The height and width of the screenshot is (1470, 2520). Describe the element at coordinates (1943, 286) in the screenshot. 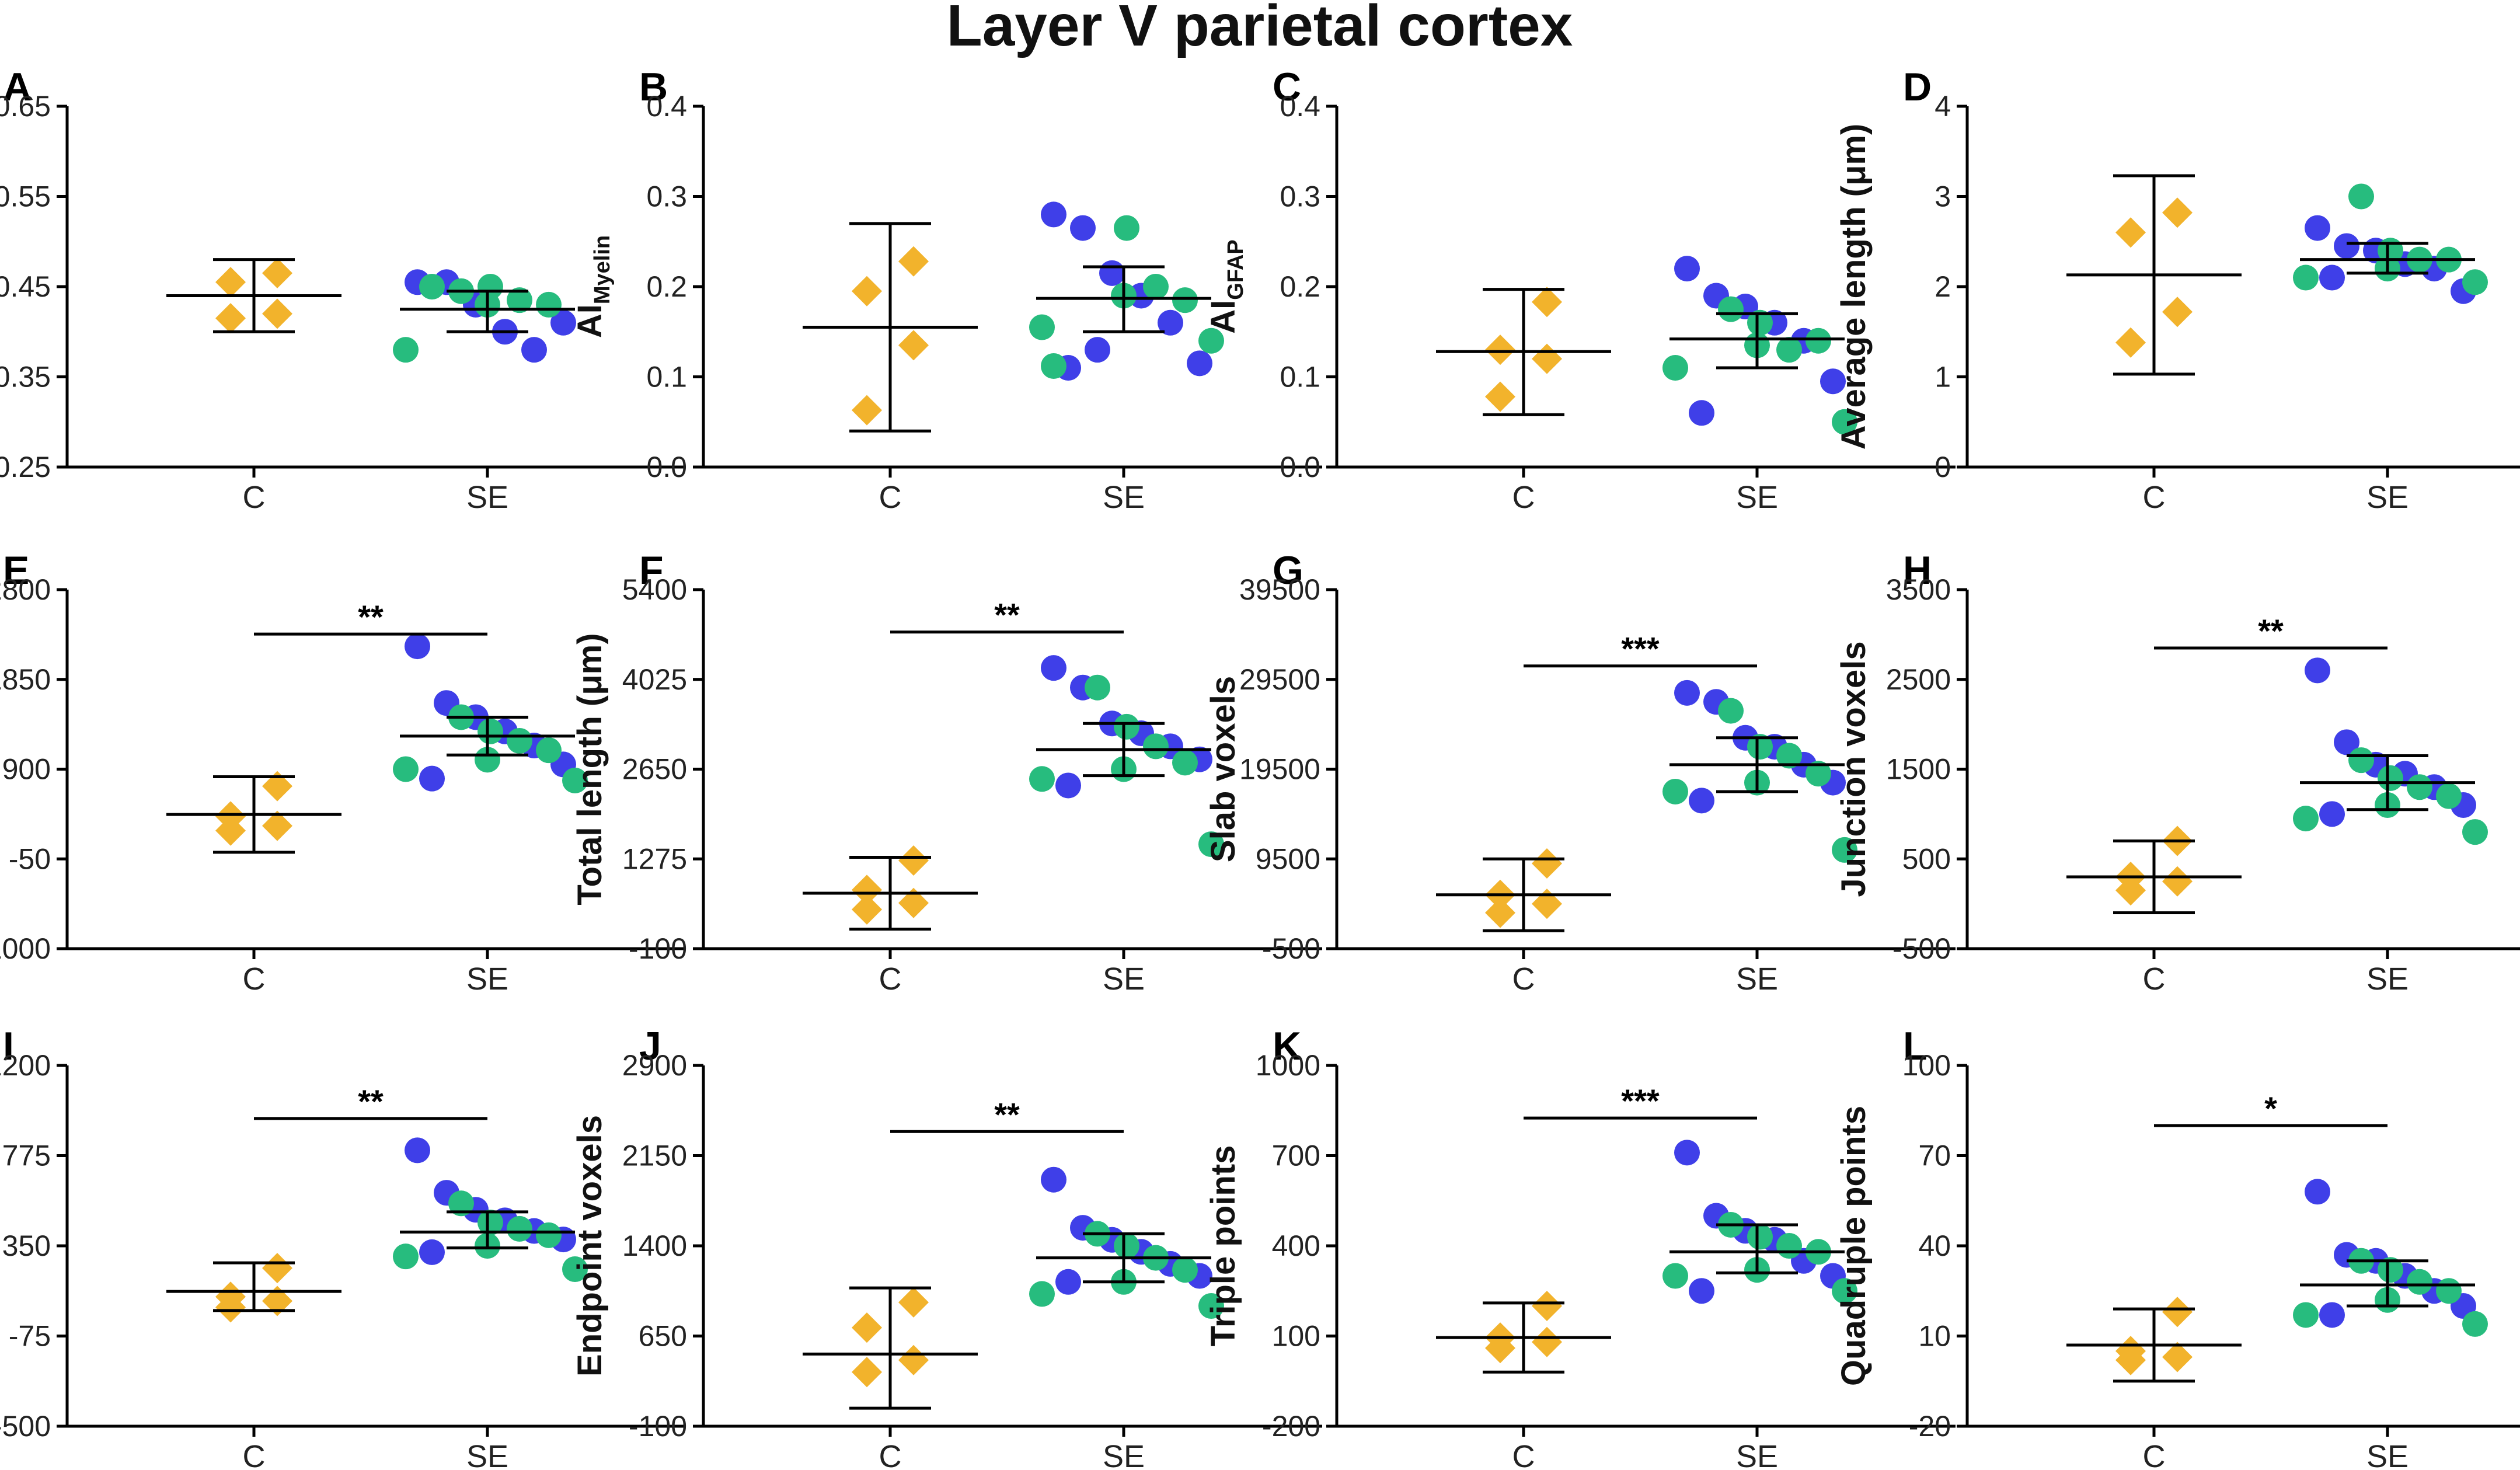

I see `y-tick-label: 2` at that location.